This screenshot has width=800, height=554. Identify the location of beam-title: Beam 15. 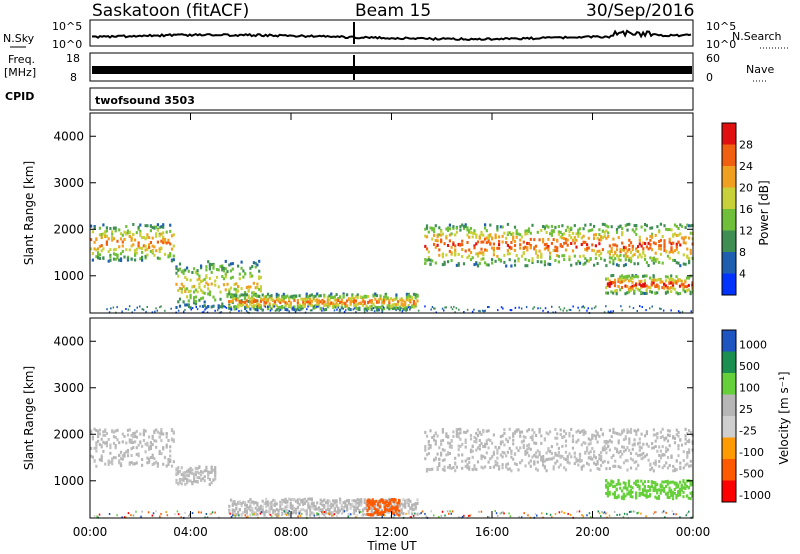
(393, 11).